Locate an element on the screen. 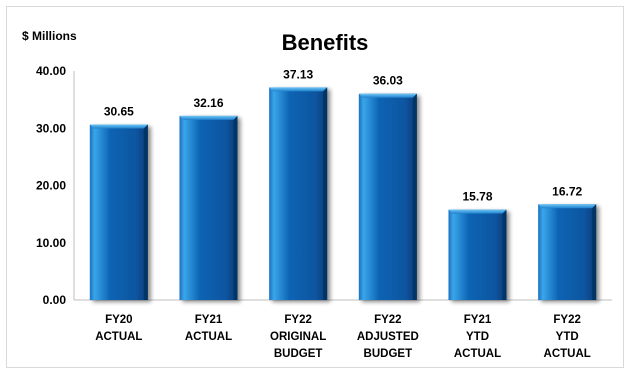 The image size is (631, 373). data-label: 32.16 is located at coordinates (208, 103).